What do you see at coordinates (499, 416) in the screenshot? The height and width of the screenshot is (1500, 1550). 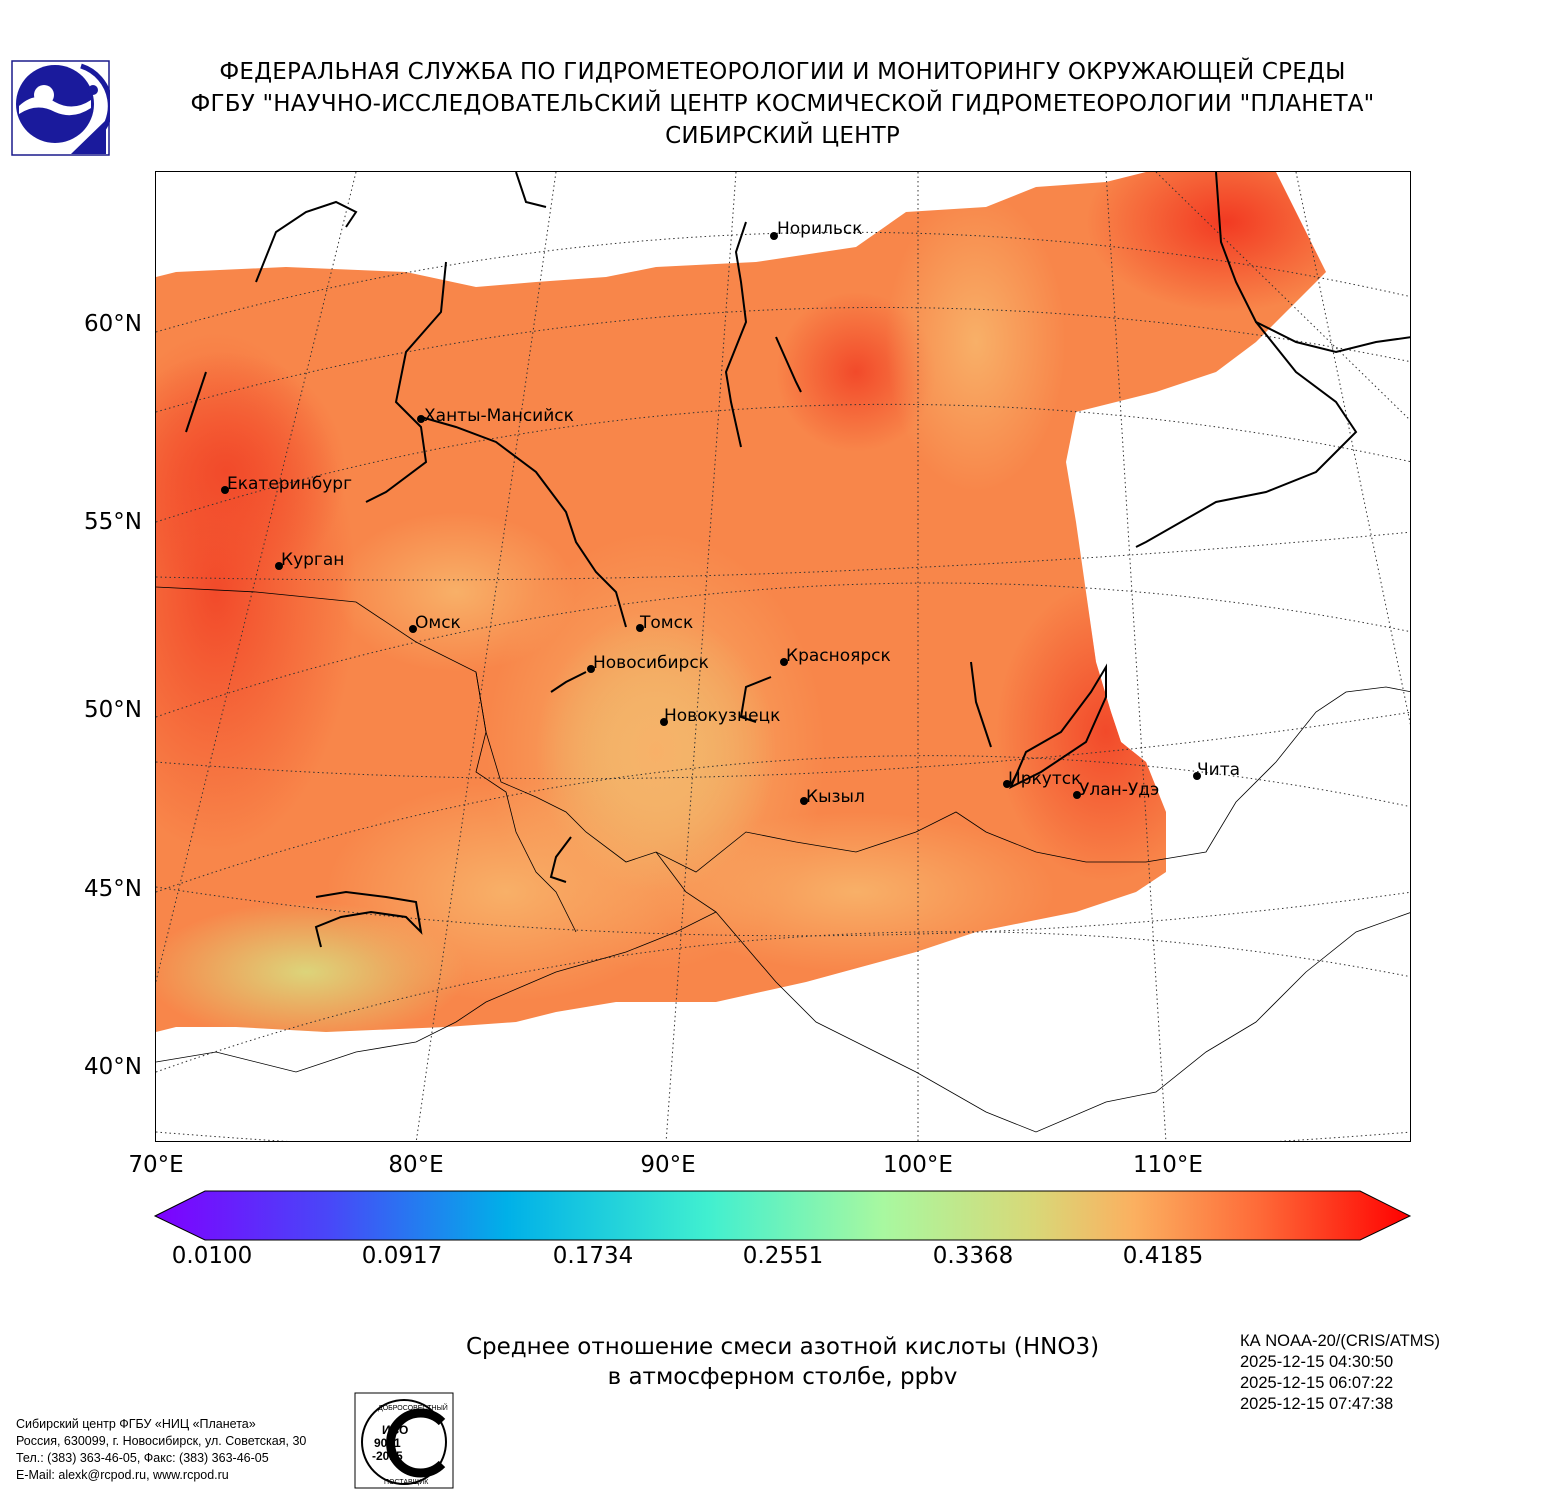 I see `svg-text: Ханты-Мансийск` at bounding box center [499, 416].